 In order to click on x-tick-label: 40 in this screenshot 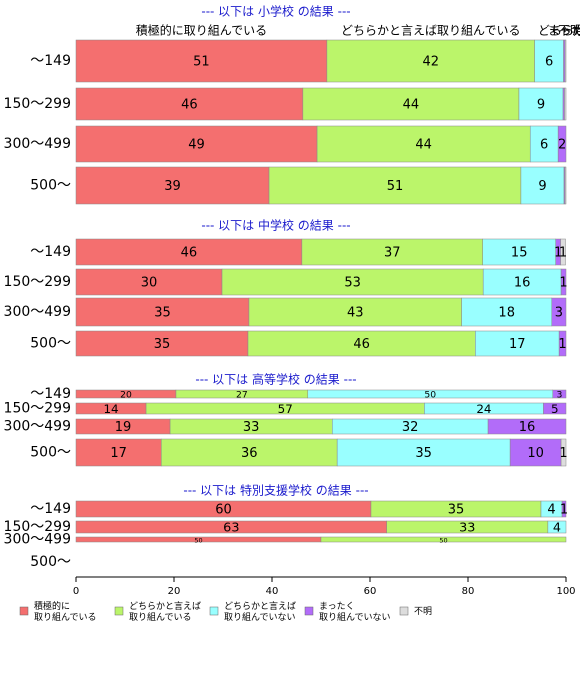, I will do `click(272, 591)`.